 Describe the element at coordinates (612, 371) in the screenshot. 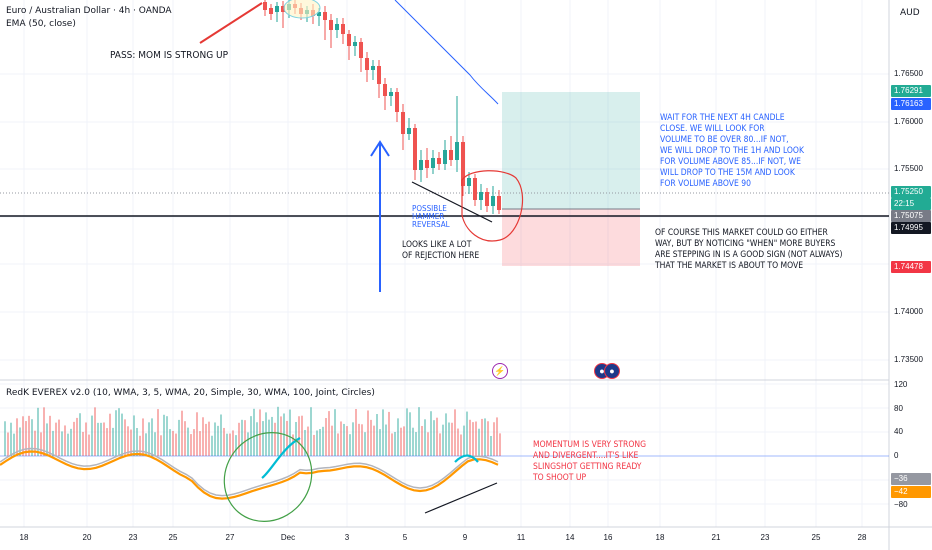

I see `event-flag-icon-2: ●` at that location.